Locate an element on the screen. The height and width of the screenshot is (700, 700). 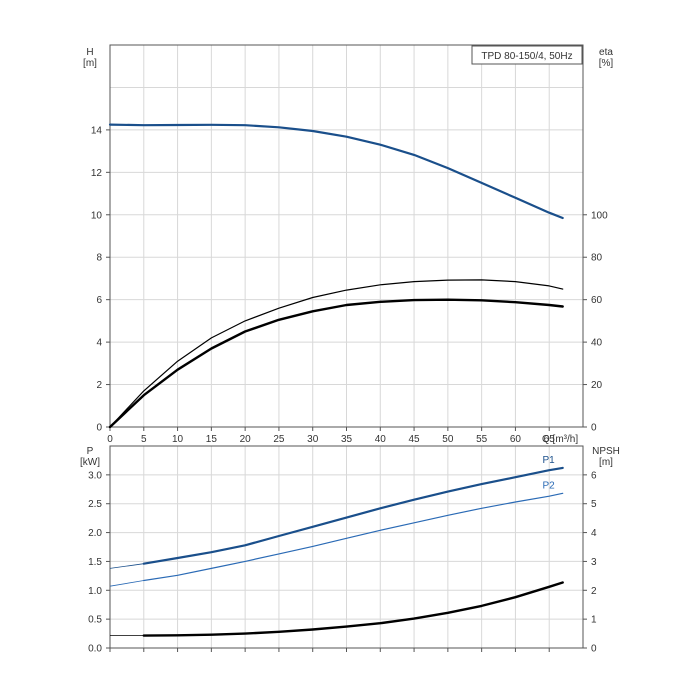
y-right-tick-label: 4 is located at coordinates (594, 533).